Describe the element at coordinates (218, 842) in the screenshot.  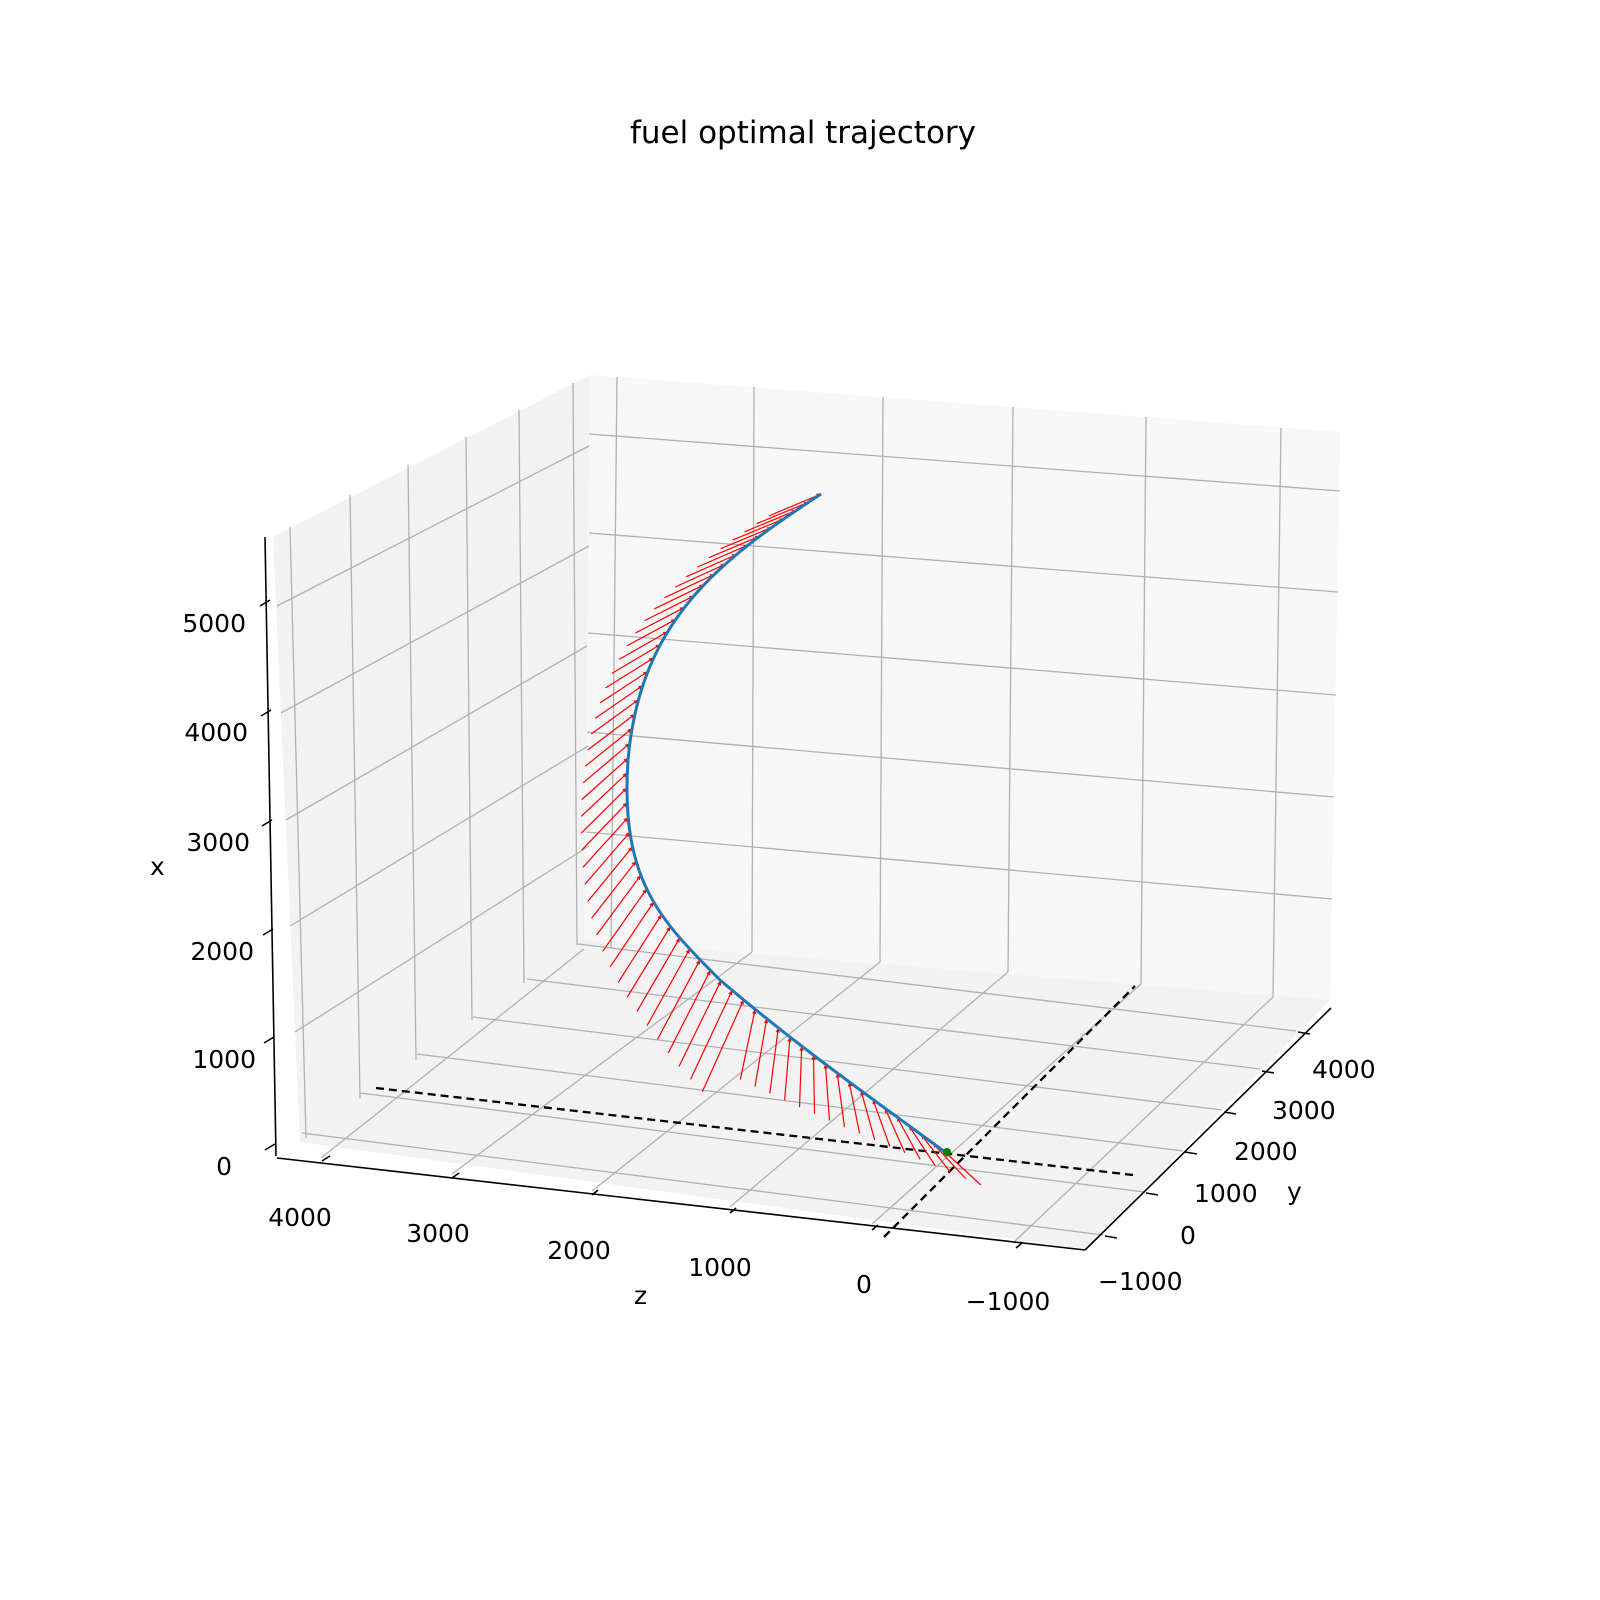
I see `x-tick-label: 3000` at that location.